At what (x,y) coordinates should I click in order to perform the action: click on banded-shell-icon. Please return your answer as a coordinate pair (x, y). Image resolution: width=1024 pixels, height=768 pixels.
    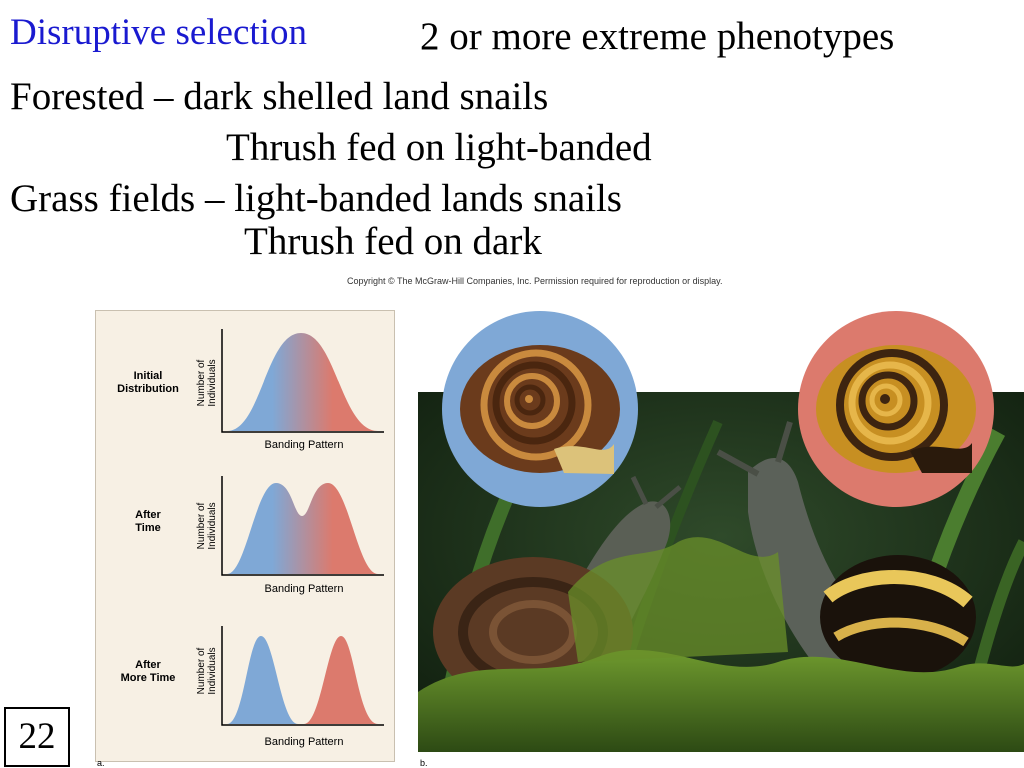
    Looking at the image, I should click on (896, 409).